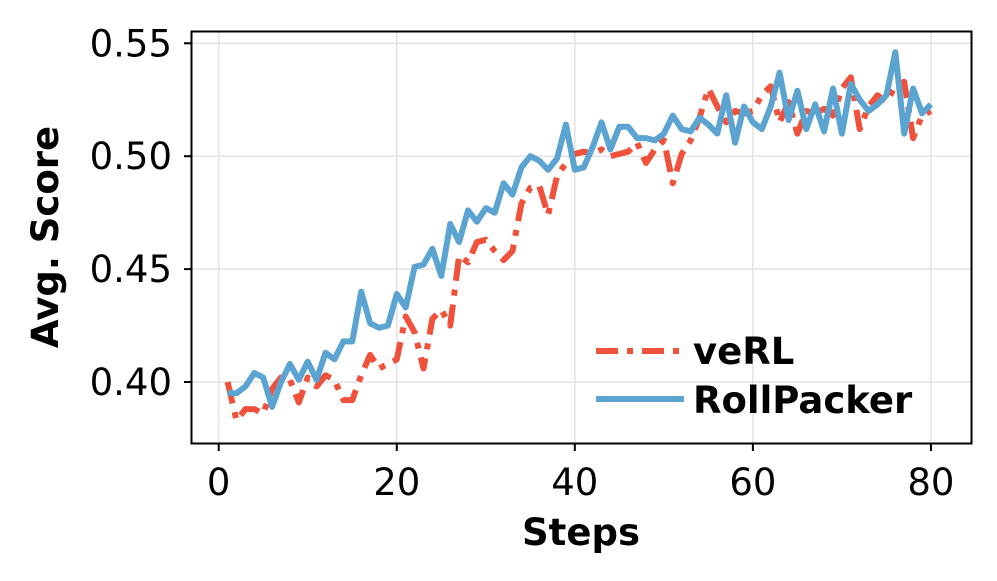 The image size is (997, 581). I want to click on legend-label-verl: veRL, so click(743, 351).